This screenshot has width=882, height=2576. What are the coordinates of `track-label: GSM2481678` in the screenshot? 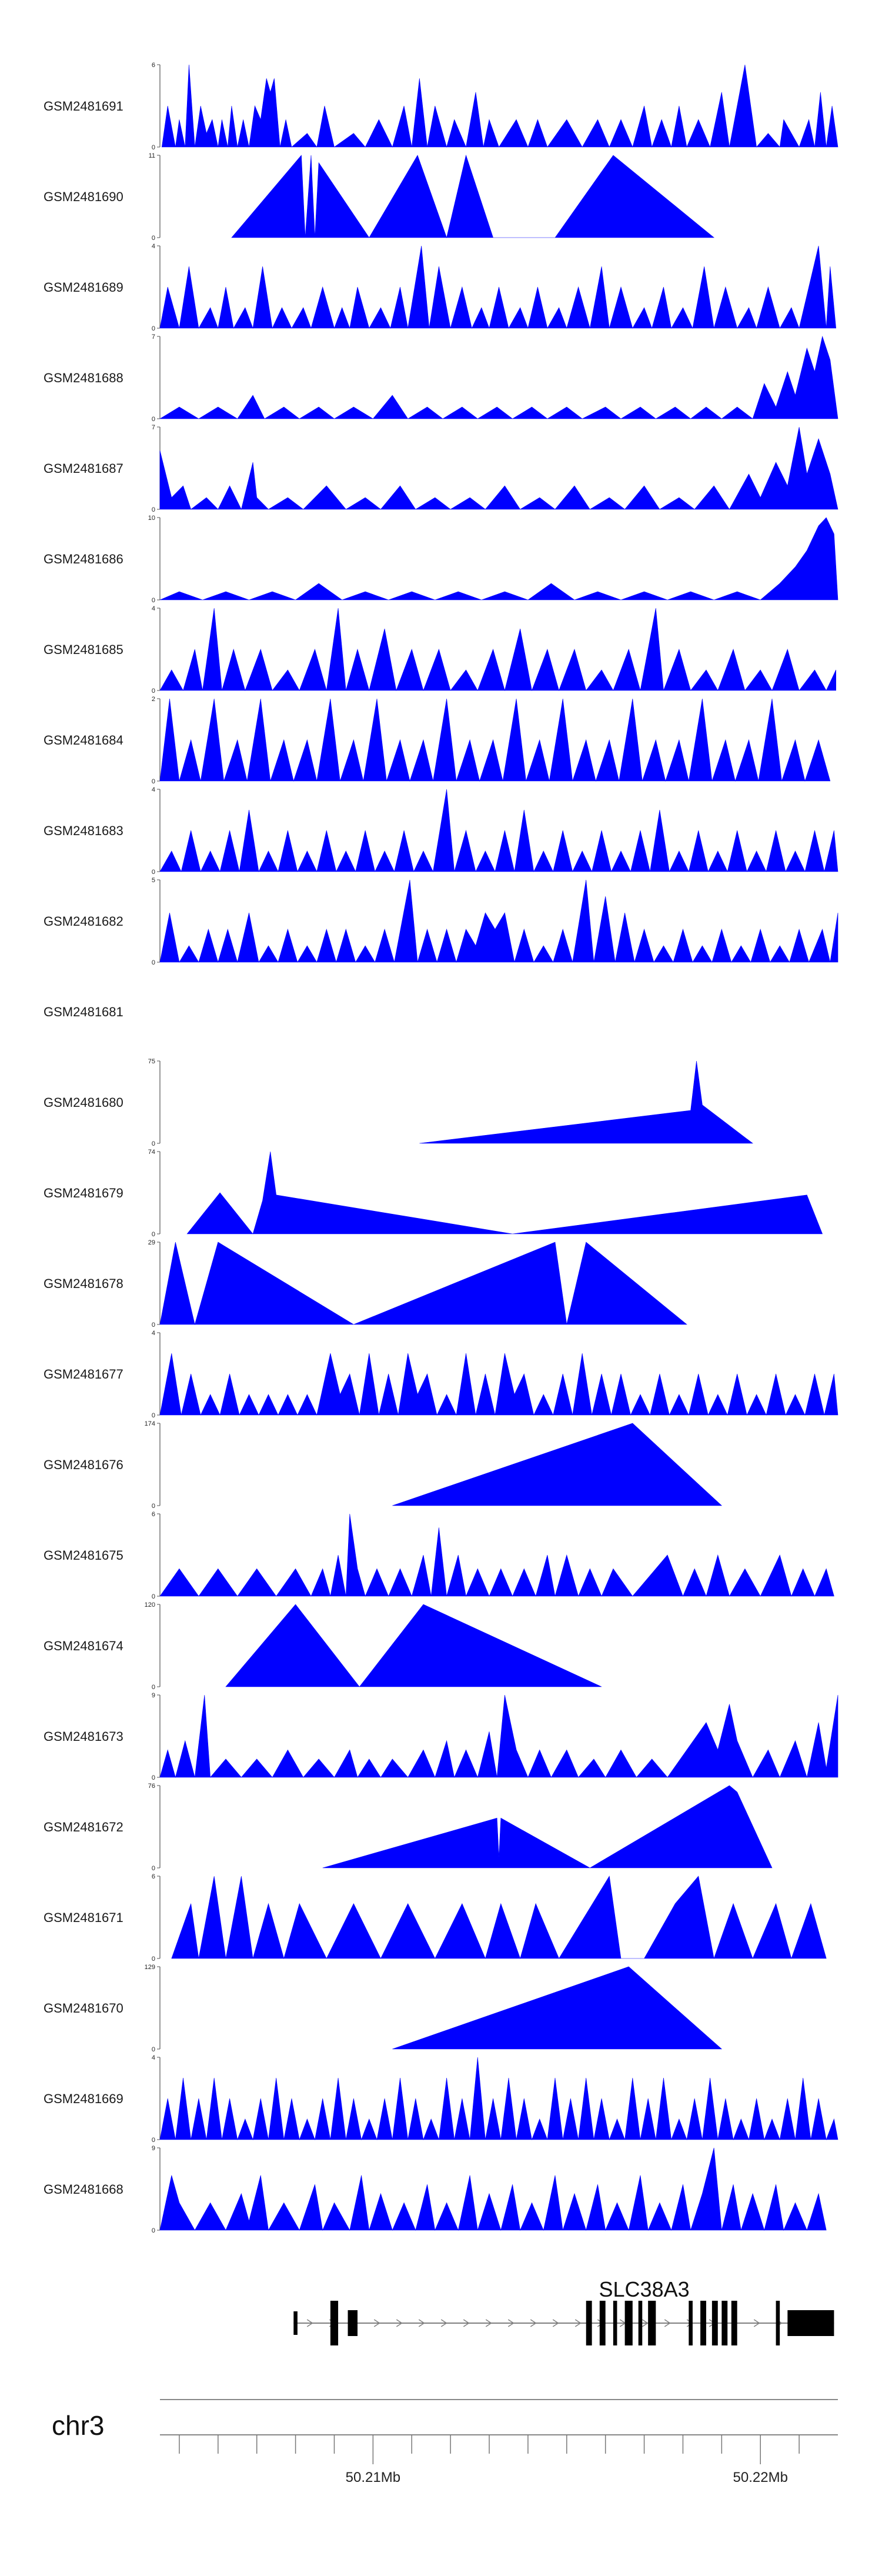 It's located at (83, 1283).